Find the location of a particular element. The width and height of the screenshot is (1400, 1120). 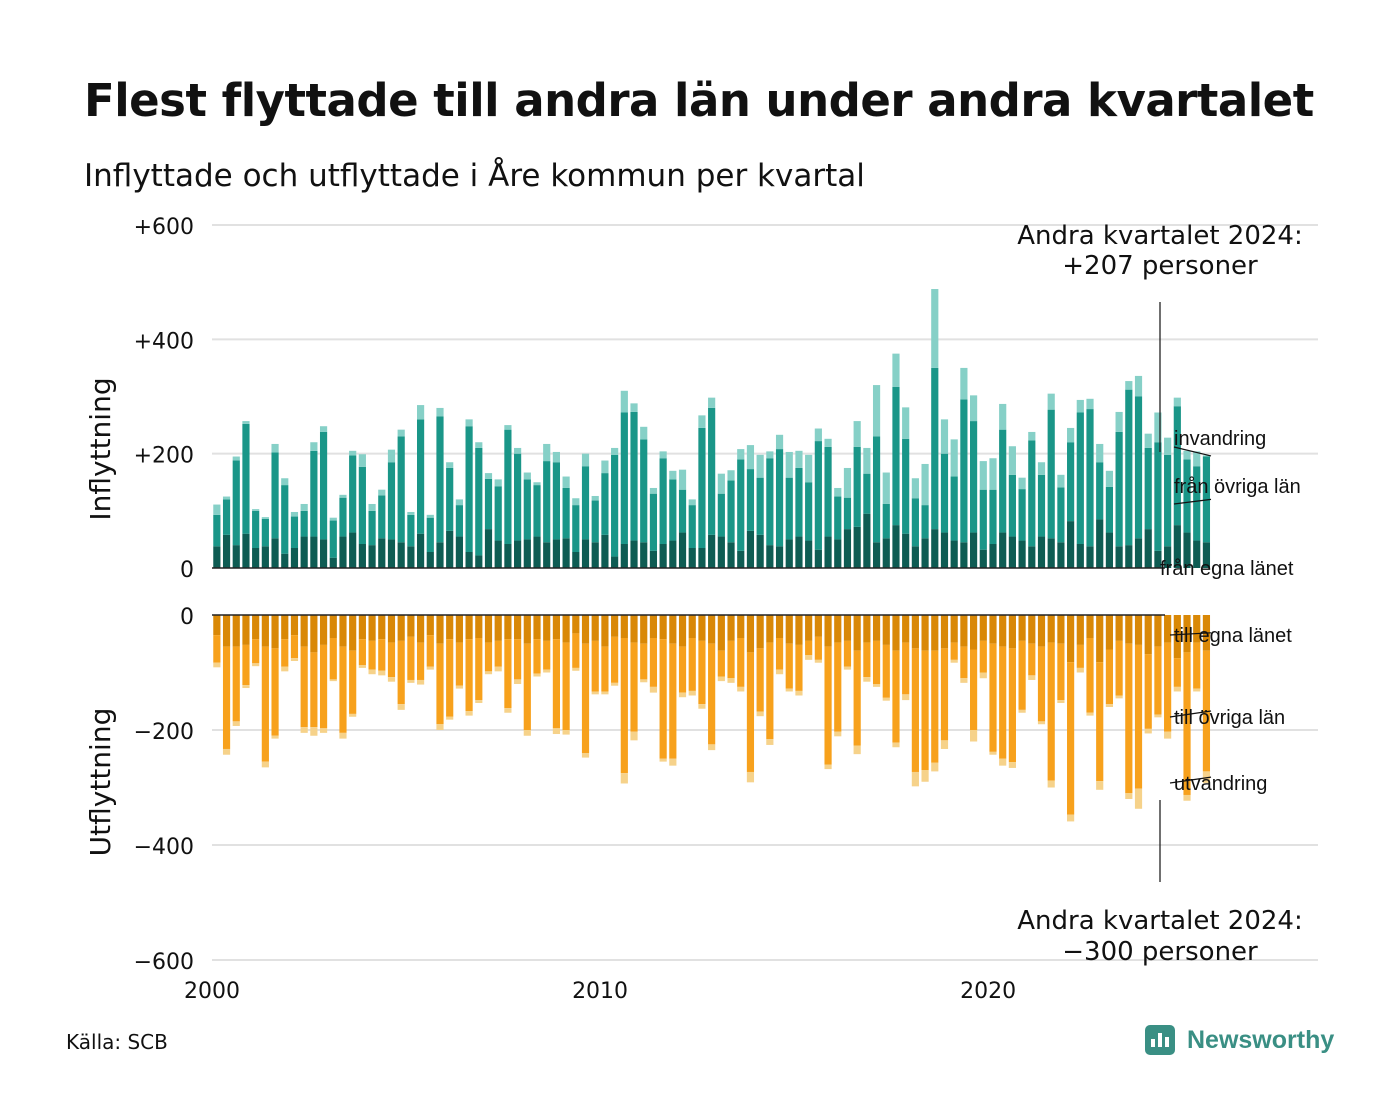

annotation-text: Andra kvartalet 2024: is located at coordinates (1159, 921).